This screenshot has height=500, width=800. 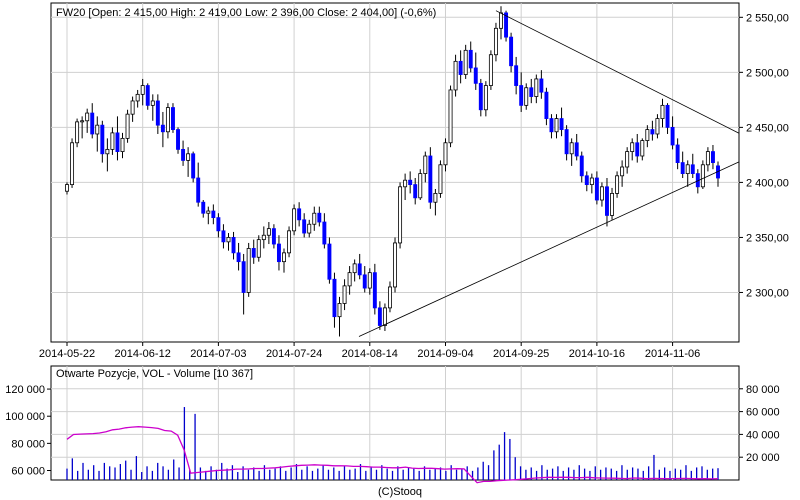 I want to click on volume-right-axis: 20 000 40 000 60 000 80 000, so click(x=759, y=424).